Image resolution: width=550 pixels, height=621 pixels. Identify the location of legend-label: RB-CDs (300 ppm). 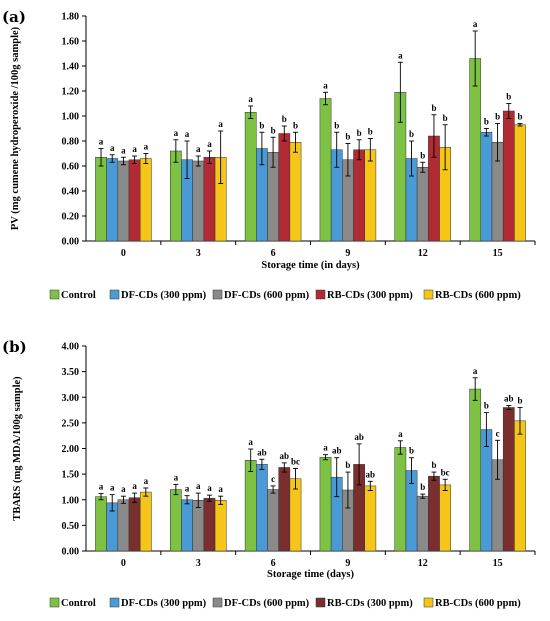
(370, 295).